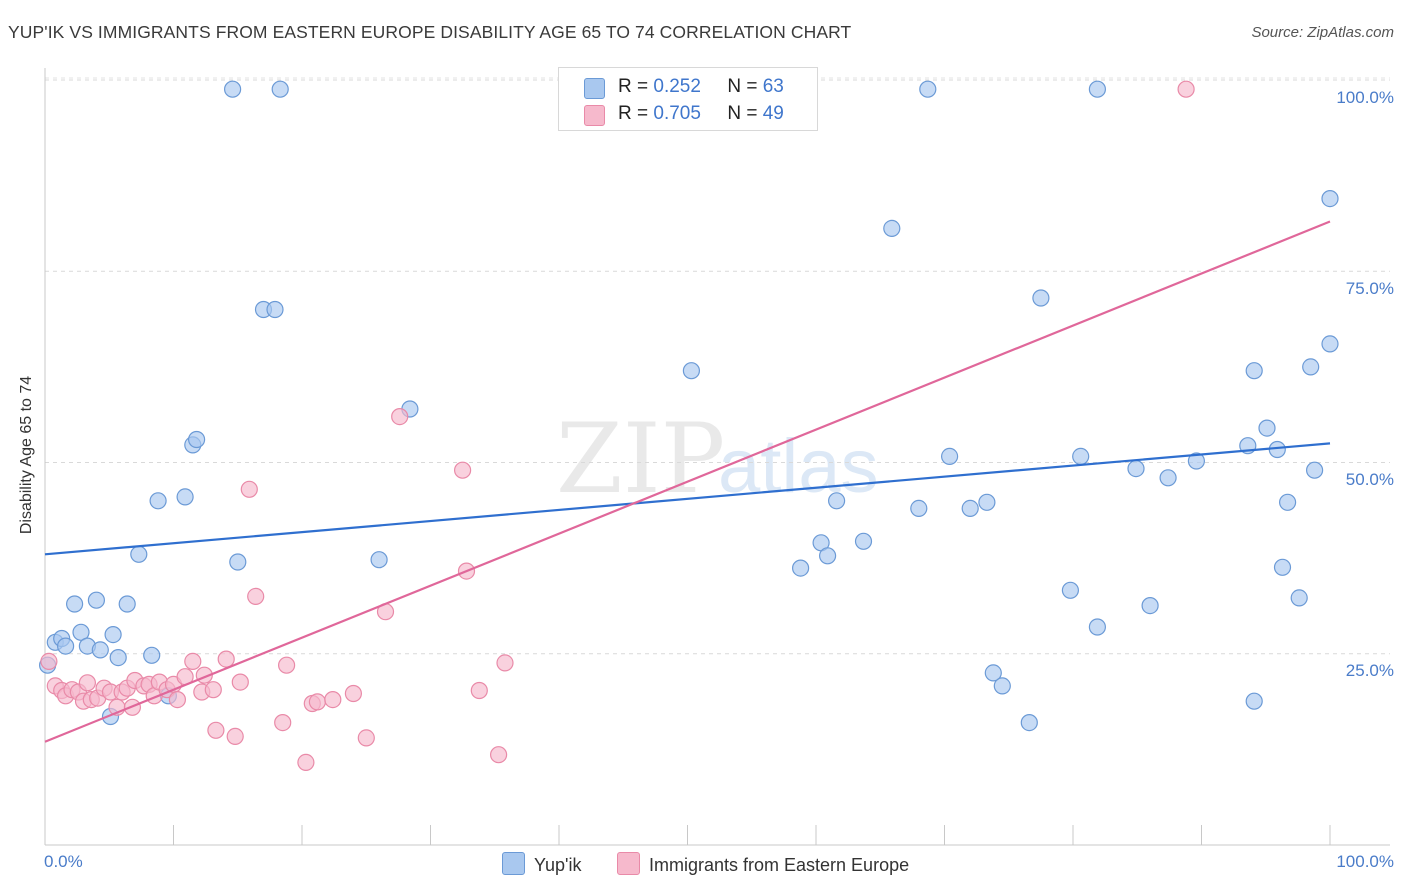 This screenshot has width=1406, height=892. What do you see at coordinates (773, 113) in the screenshot?
I see `stats-n-value: 49` at bounding box center [773, 113].